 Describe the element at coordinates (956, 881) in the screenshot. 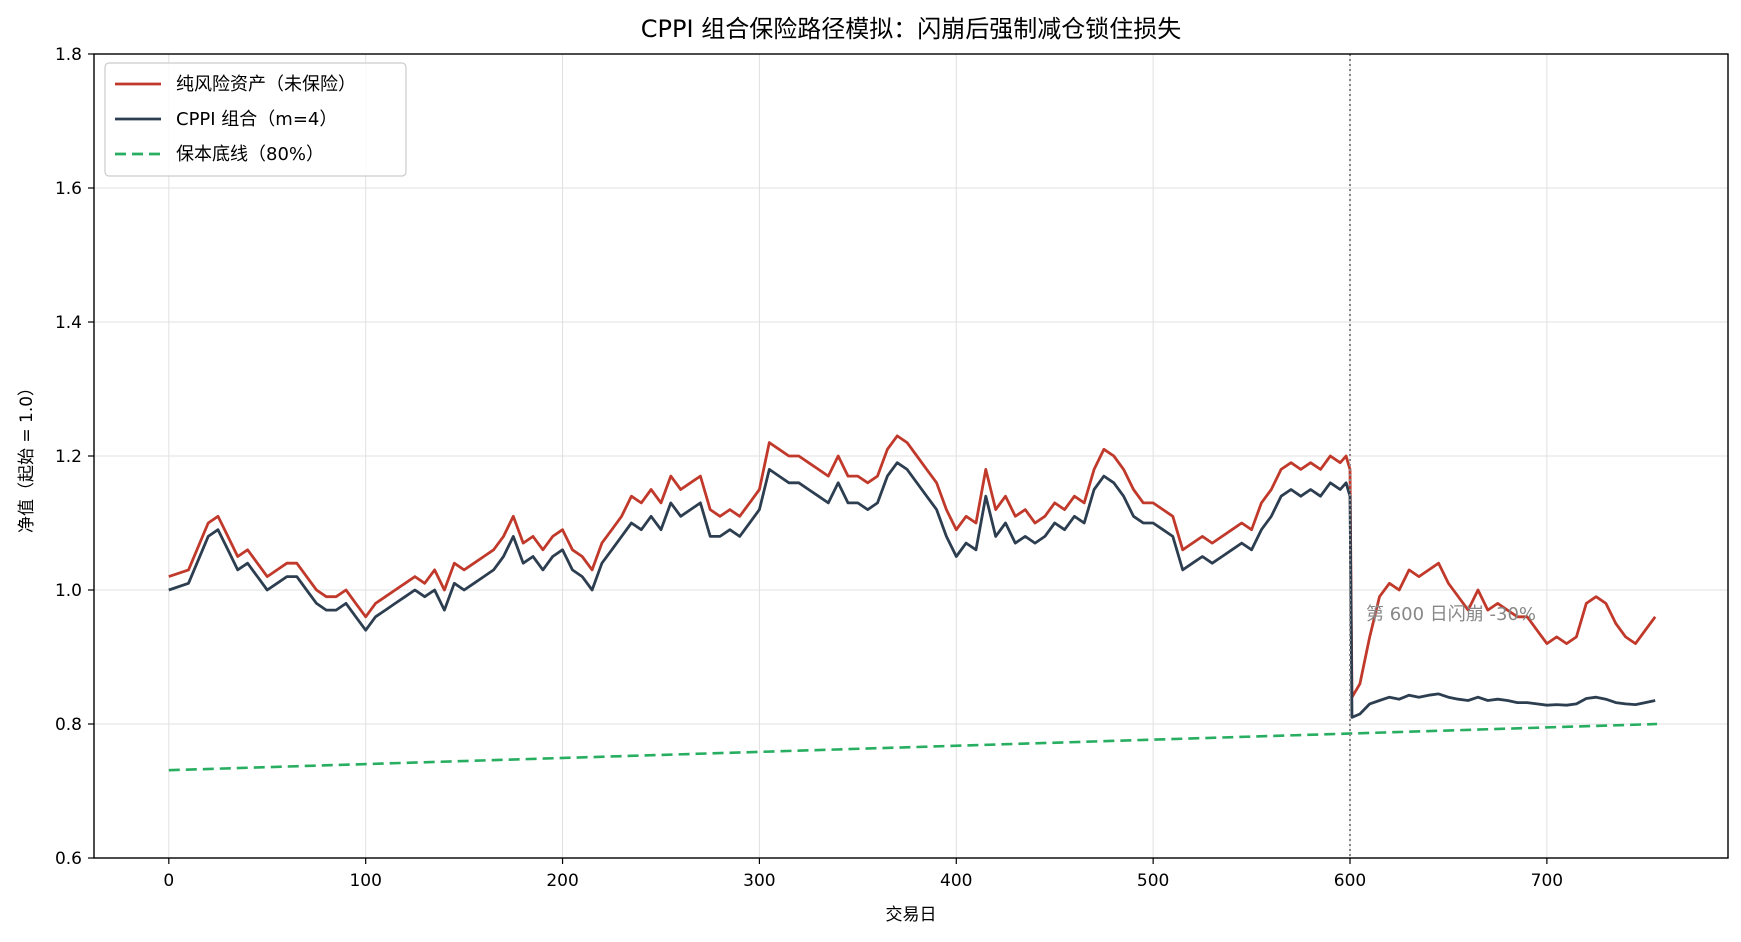

I see `x-tick-label: 400` at that location.